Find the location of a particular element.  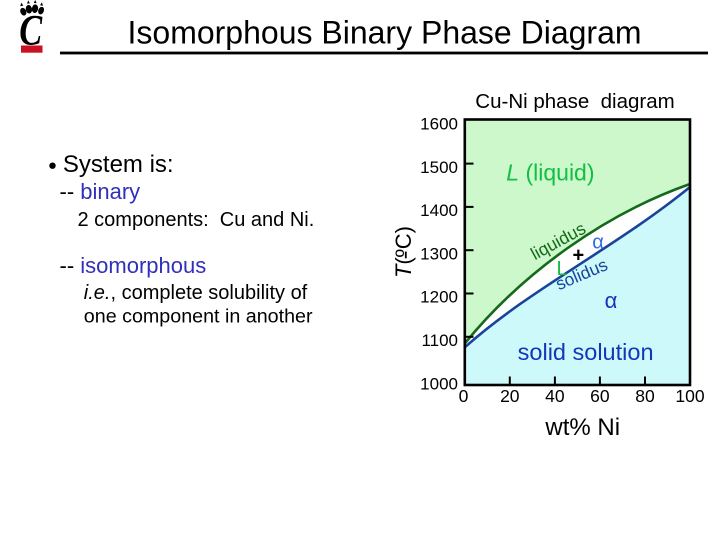

svg-text: 1100 is located at coordinates (439, 340).